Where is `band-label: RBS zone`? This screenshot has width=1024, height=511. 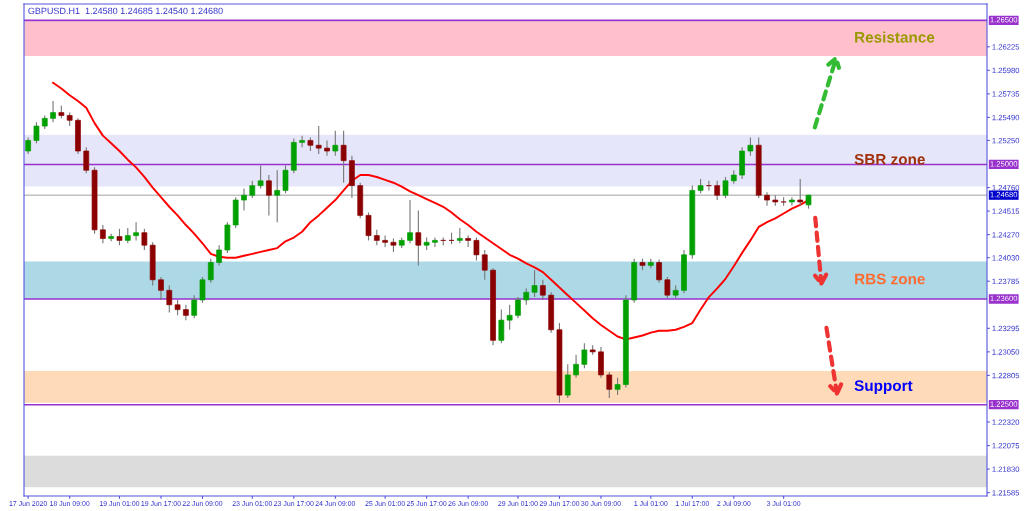
band-label: RBS zone is located at coordinates (890, 279).